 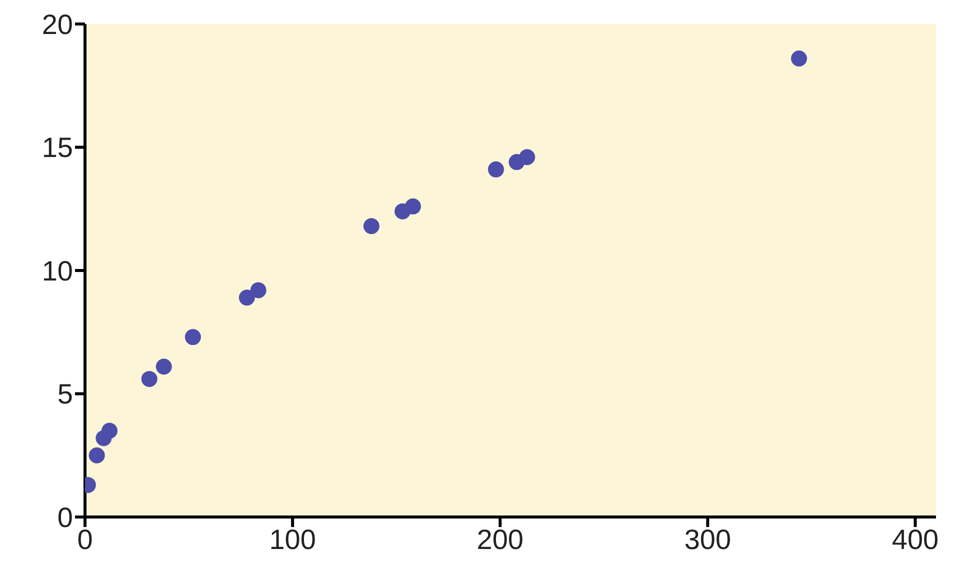 I want to click on x-tick-label: 400, so click(x=915, y=539).